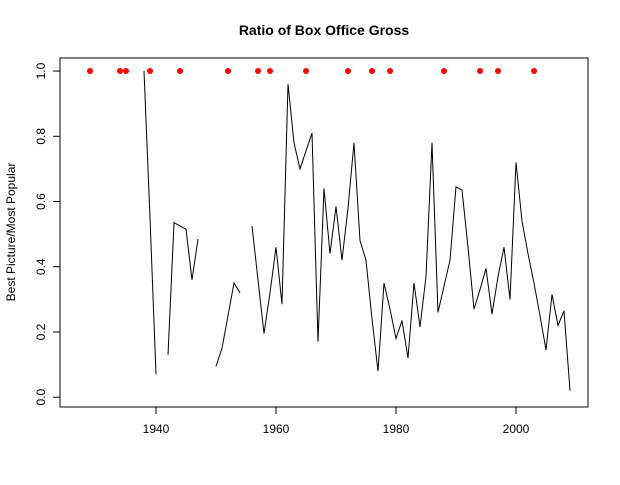  What do you see at coordinates (396, 429) in the screenshot?
I see `x-tick-label: 1980` at bounding box center [396, 429].